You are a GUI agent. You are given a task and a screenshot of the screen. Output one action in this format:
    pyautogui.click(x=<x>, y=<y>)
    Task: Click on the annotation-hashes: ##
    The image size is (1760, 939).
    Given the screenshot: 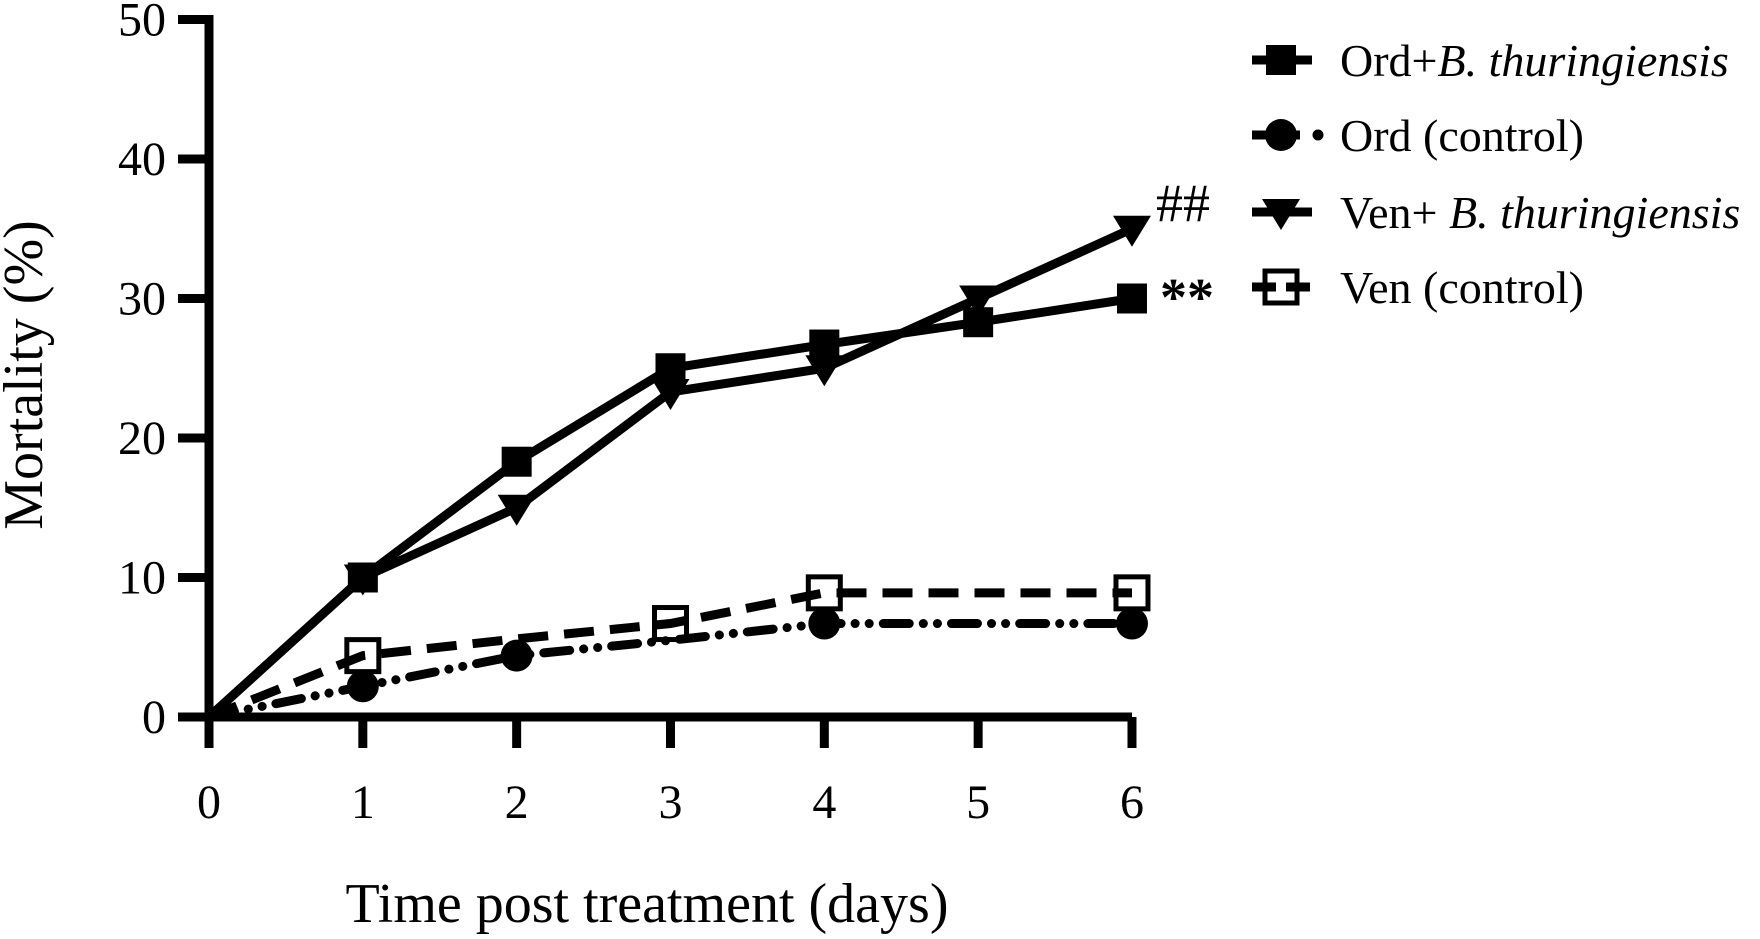 What is the action you would take?
    pyautogui.click(x=1183, y=203)
    